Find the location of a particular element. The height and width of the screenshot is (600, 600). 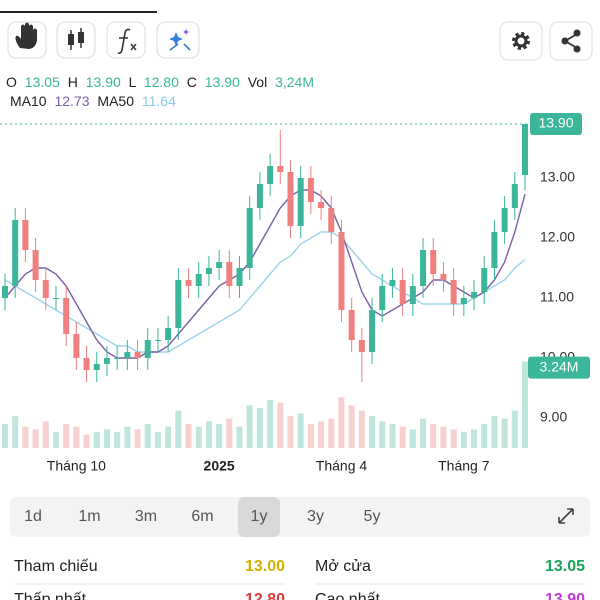

range-button: 1d is located at coordinates (33, 516).